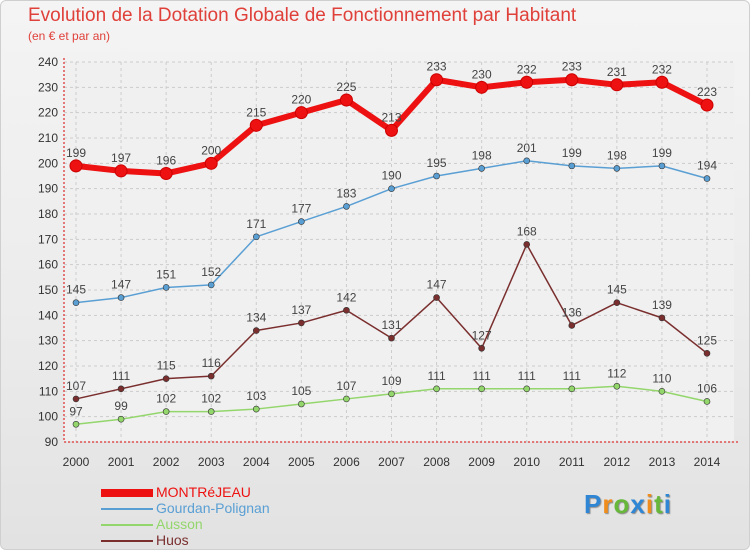 The width and height of the screenshot is (750, 550). I want to click on data-label: 198, so click(617, 155).